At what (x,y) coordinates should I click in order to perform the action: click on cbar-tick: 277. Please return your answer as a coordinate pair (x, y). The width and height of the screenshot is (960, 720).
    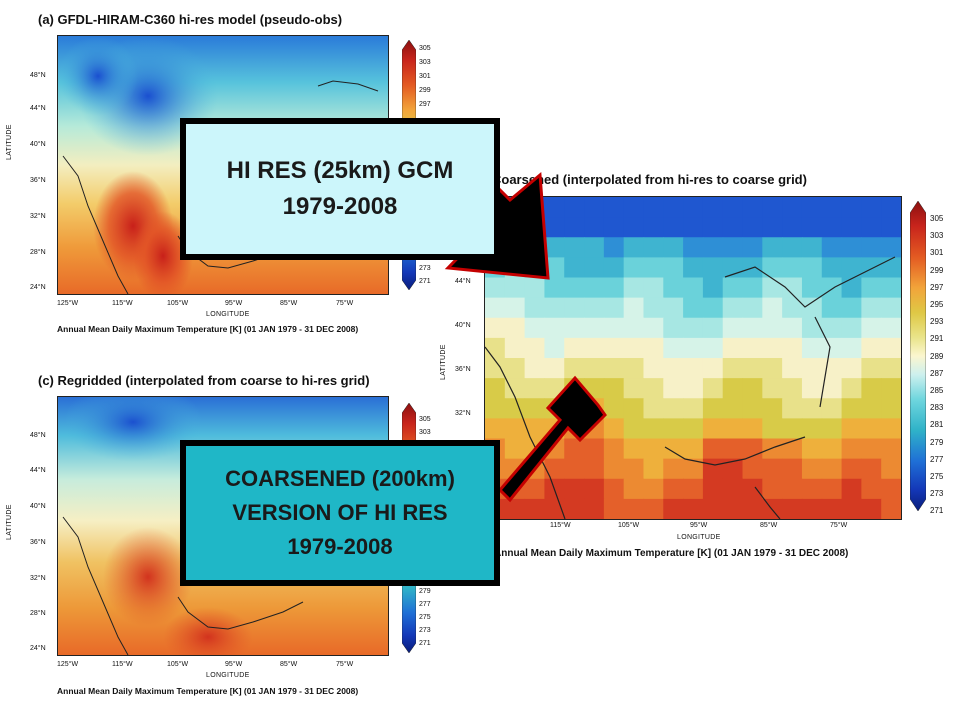
    Looking at the image, I should click on (937, 459).